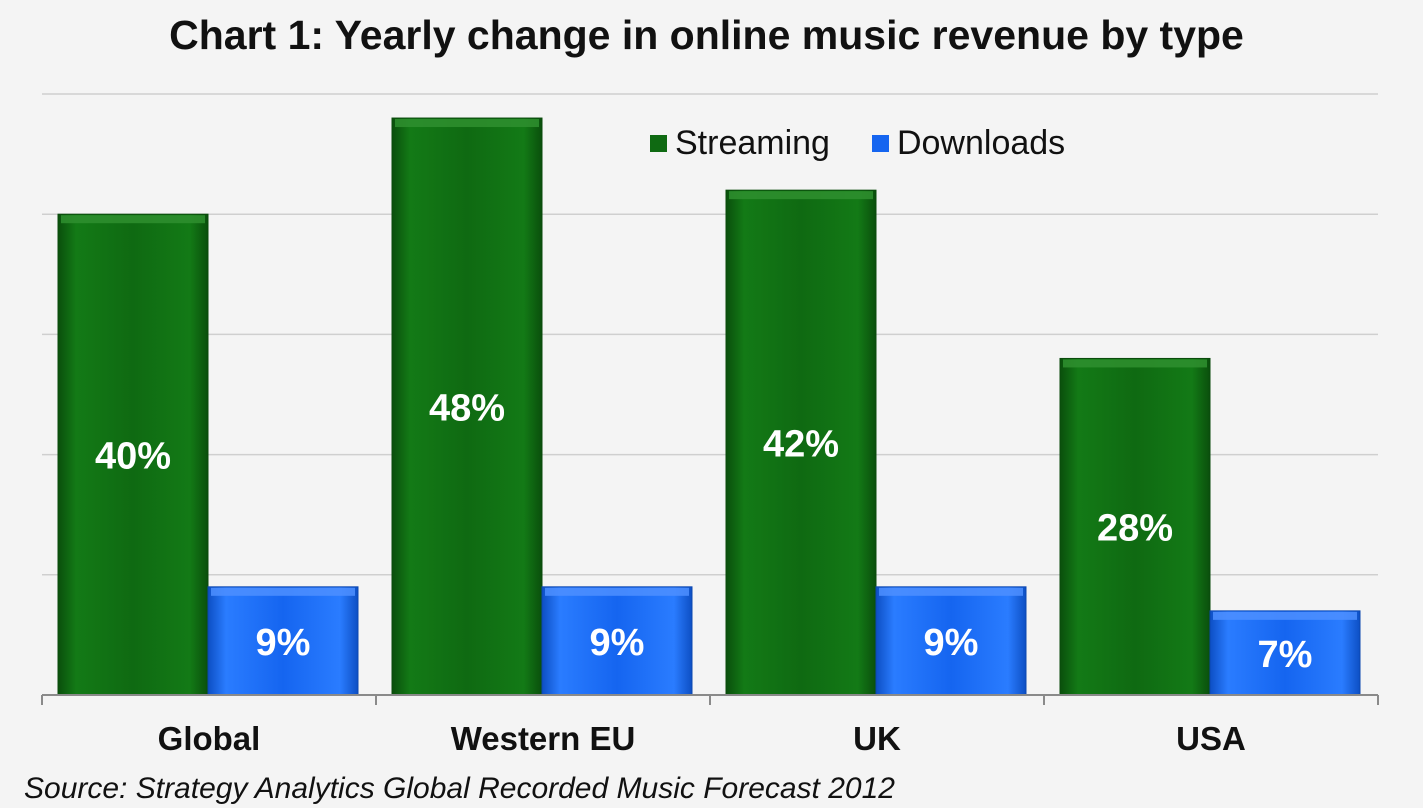 The width and height of the screenshot is (1423, 808). I want to click on data-label-downloads-global: 9%, so click(283, 643).